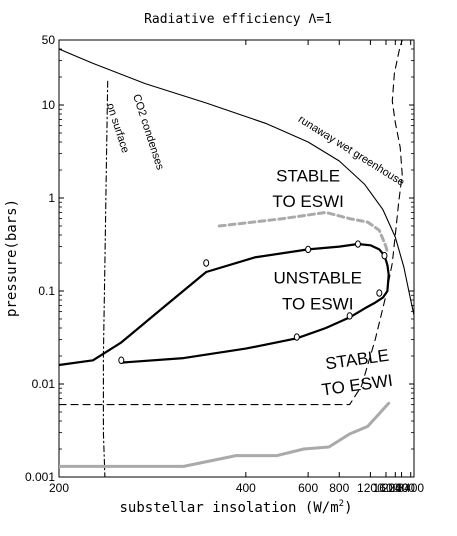  Describe the element at coordinates (238, 19) in the screenshot. I see `chart-title: Radiative efficiency Λ=1` at that location.